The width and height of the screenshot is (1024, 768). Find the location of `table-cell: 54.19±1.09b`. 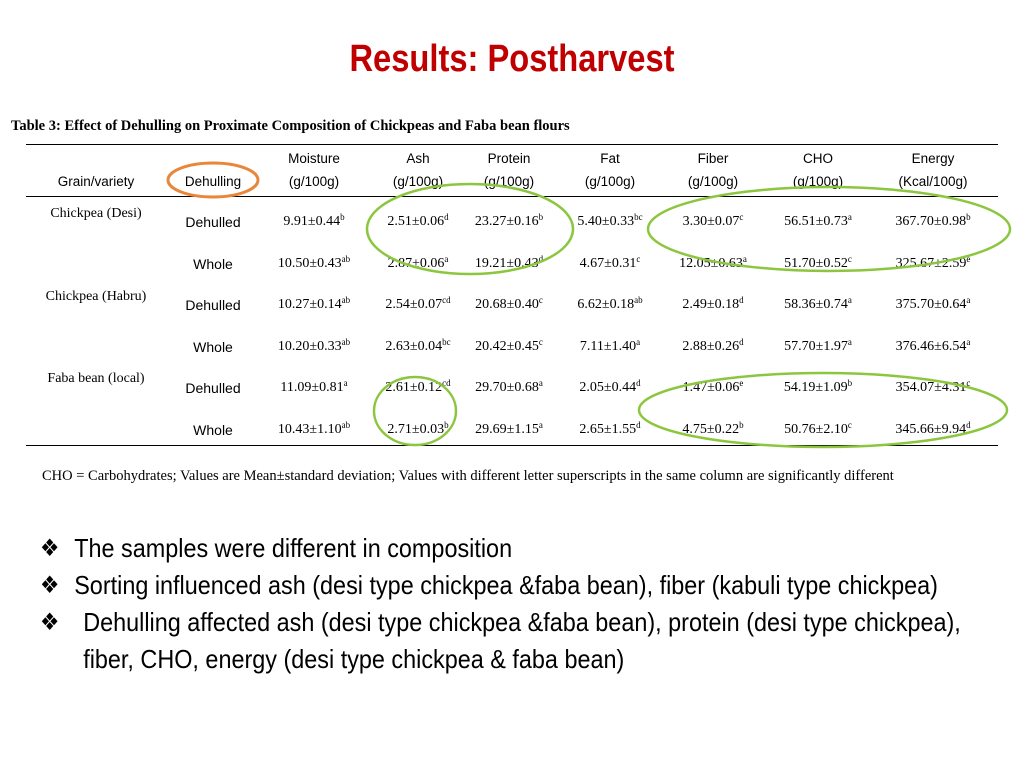

table-cell: 54.19±1.09b is located at coordinates (818, 387).